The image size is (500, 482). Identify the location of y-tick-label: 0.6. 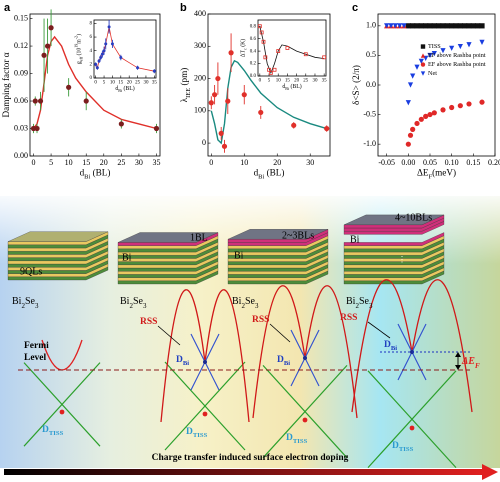
(253, 39).